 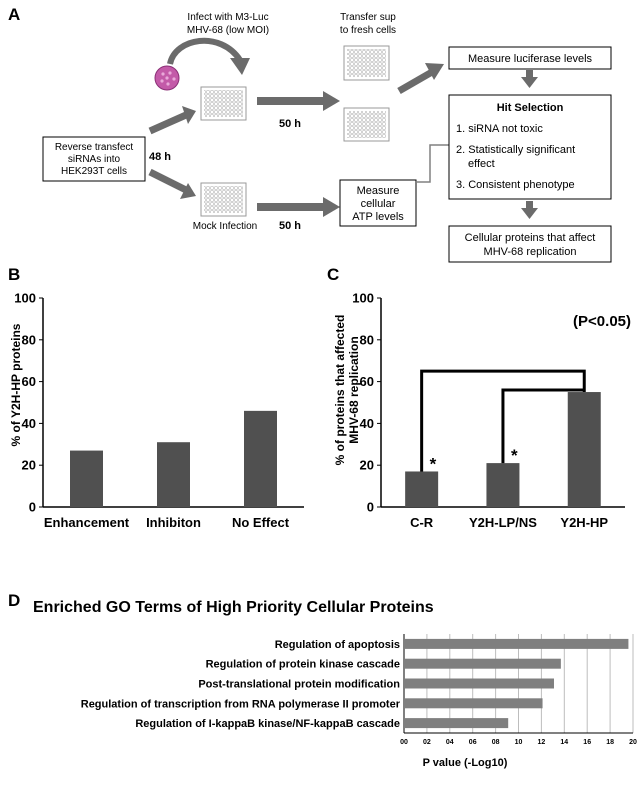 I want to click on atp-connector, so click(x=432, y=163).